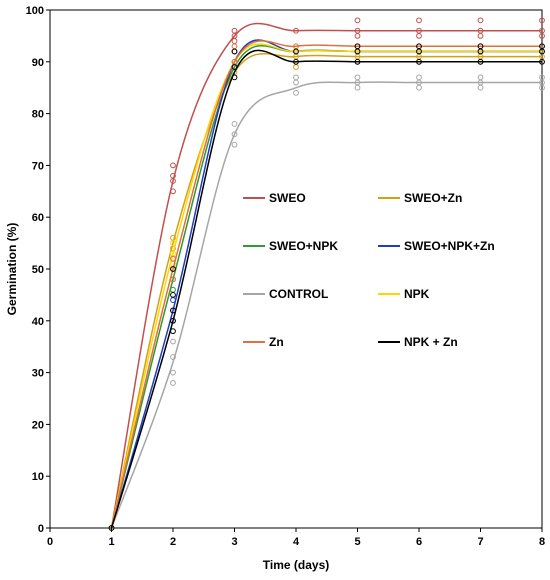 Image resolution: width=550 pixels, height=580 pixels. What do you see at coordinates (41, 529) in the screenshot?
I see `y-tick-label: 0` at bounding box center [41, 529].